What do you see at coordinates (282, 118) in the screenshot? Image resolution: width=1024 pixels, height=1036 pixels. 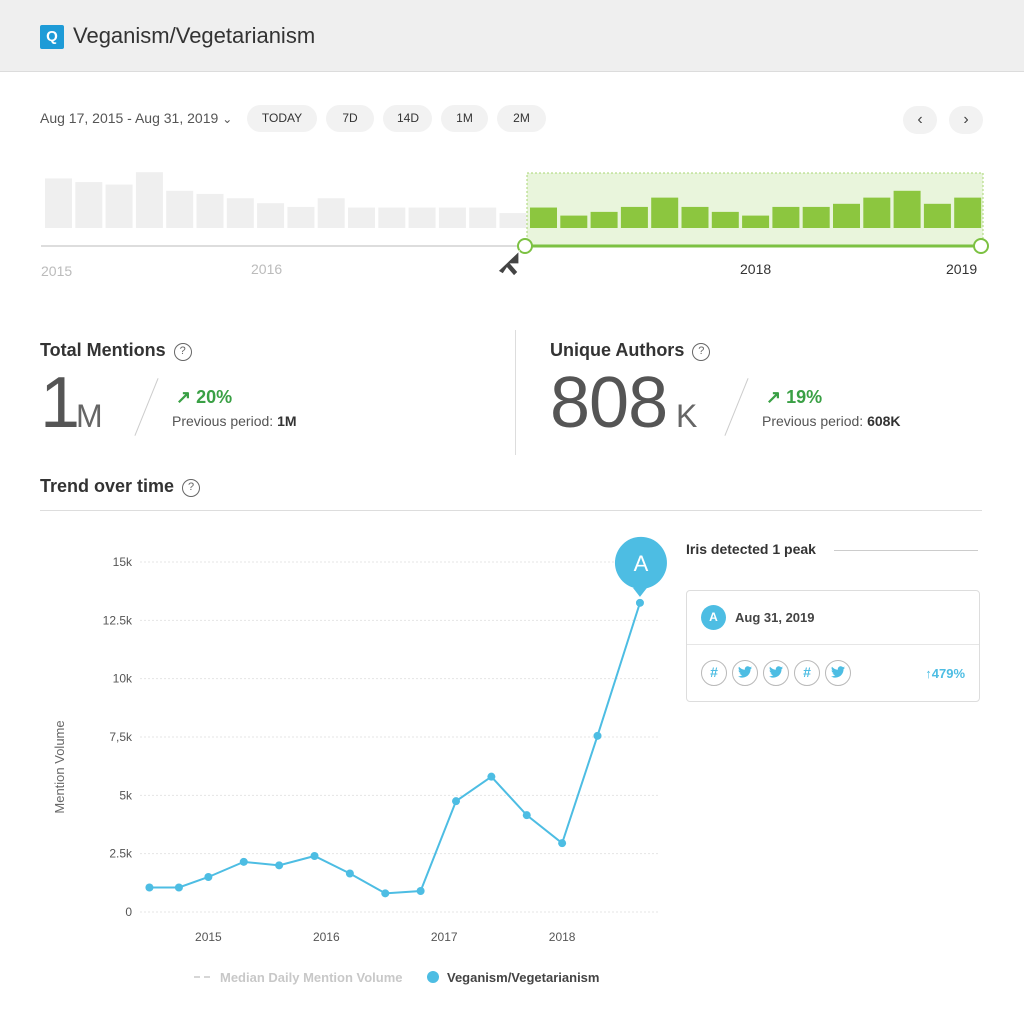 I see `range-today-button: TODAY` at bounding box center [282, 118].